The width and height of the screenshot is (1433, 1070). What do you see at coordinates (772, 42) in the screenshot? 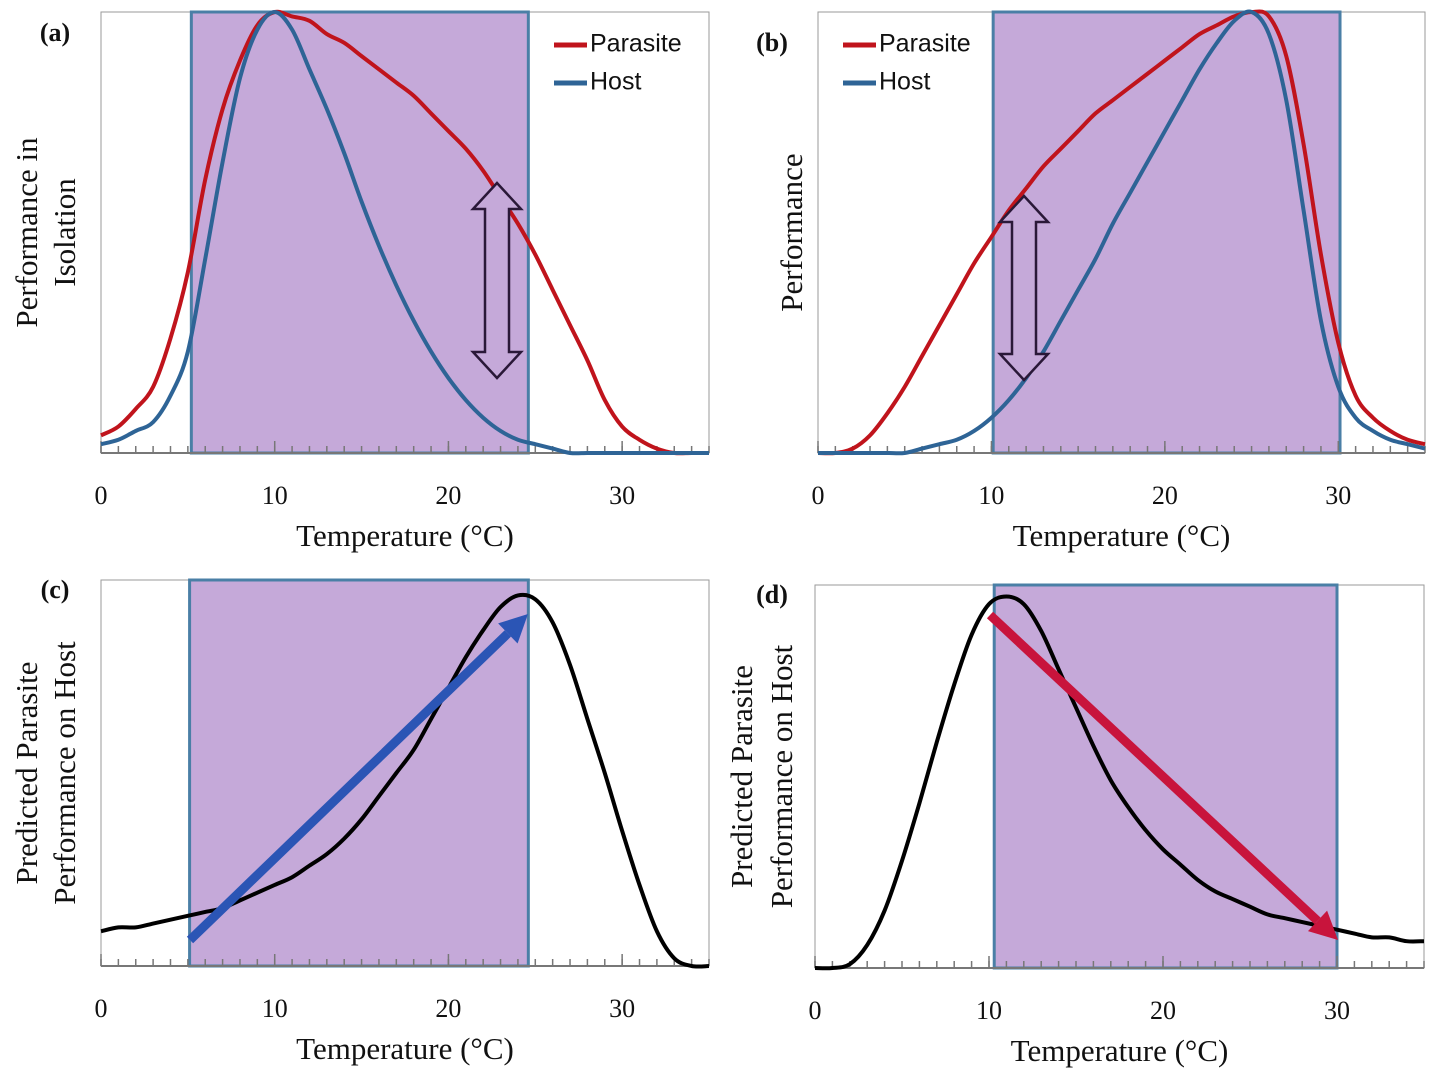
I see `panel-label: (b)` at bounding box center [772, 42].